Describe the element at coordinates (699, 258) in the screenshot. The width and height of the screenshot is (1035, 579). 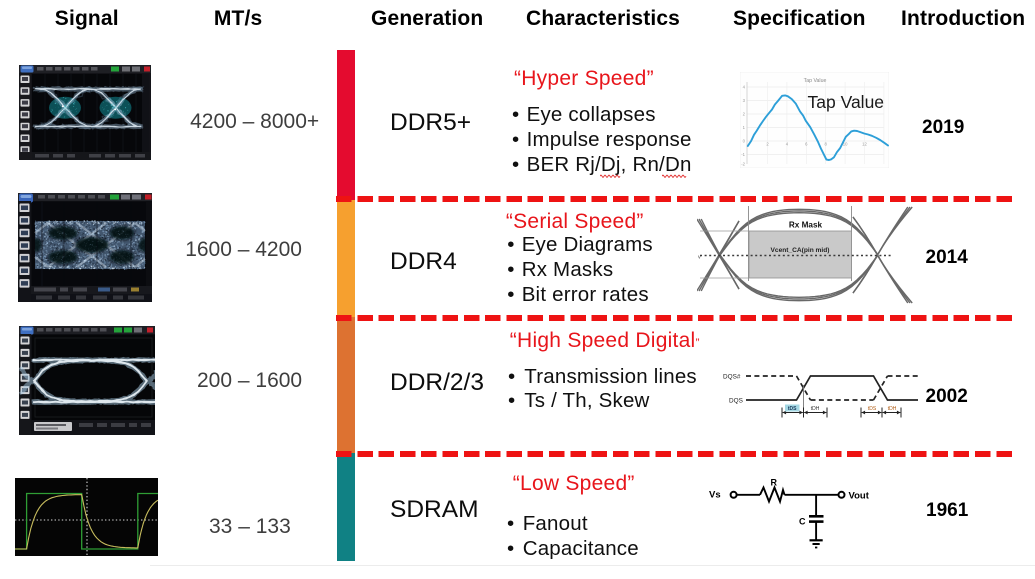
I see `svg-text: v` at that location.